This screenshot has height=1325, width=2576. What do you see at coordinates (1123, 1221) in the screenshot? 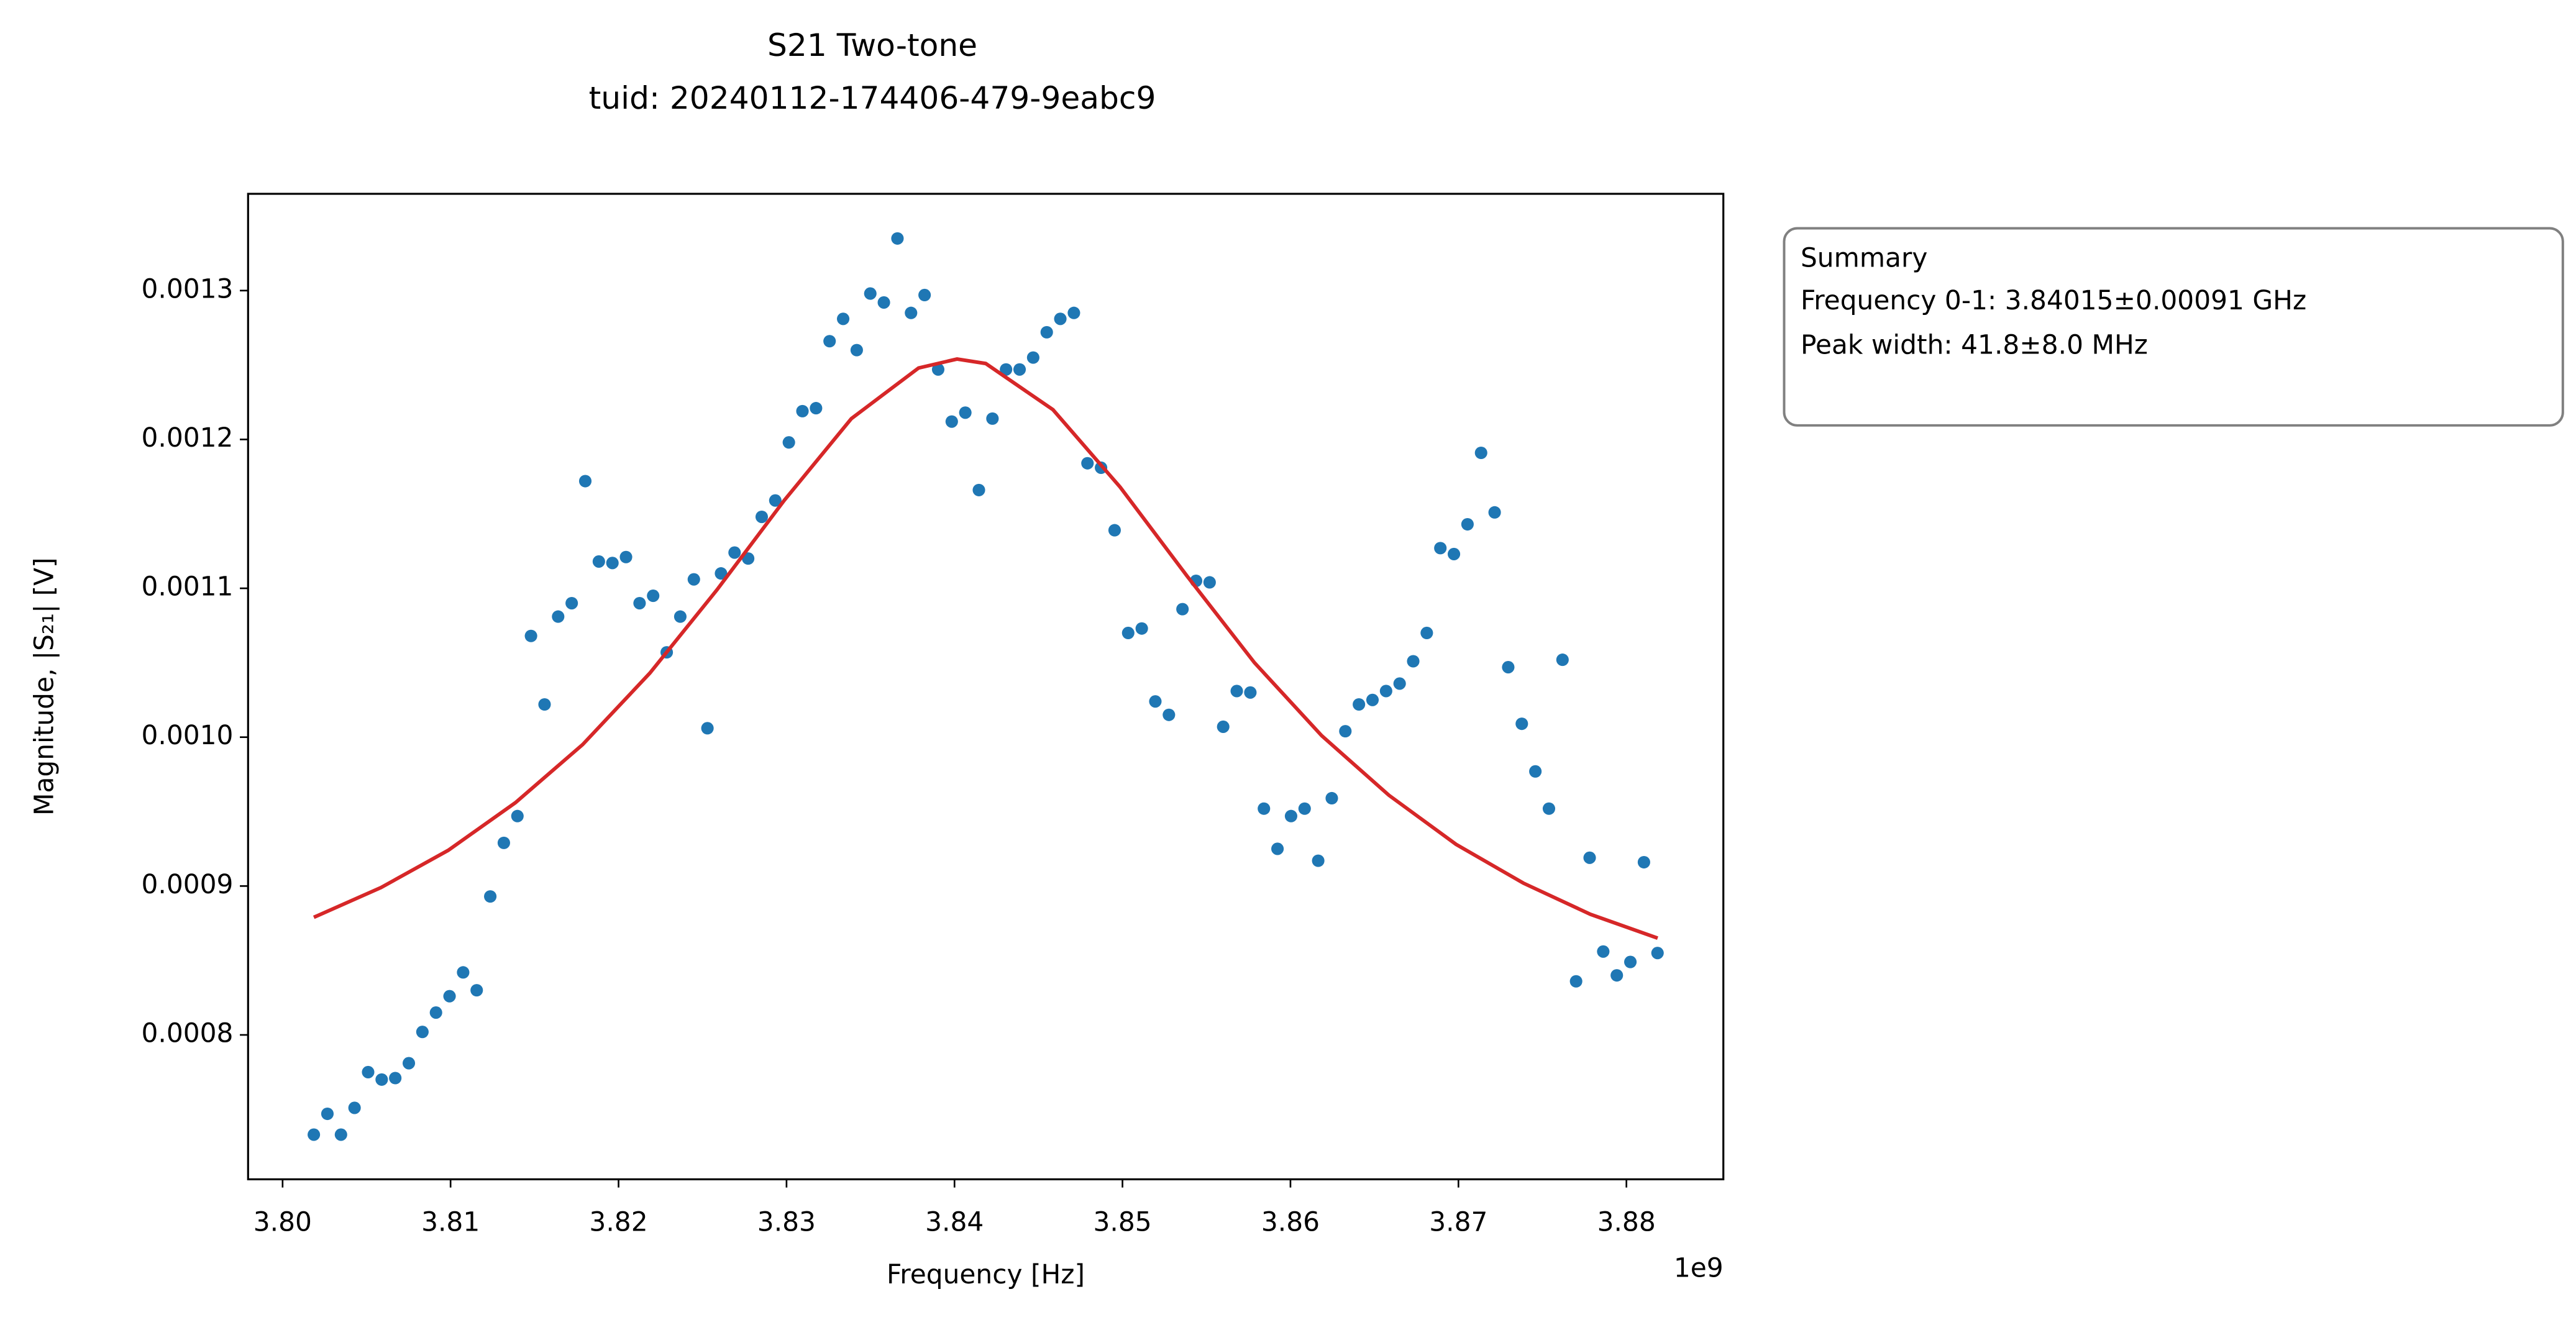
I see `x-tick-label: 3.85` at bounding box center [1123, 1221].